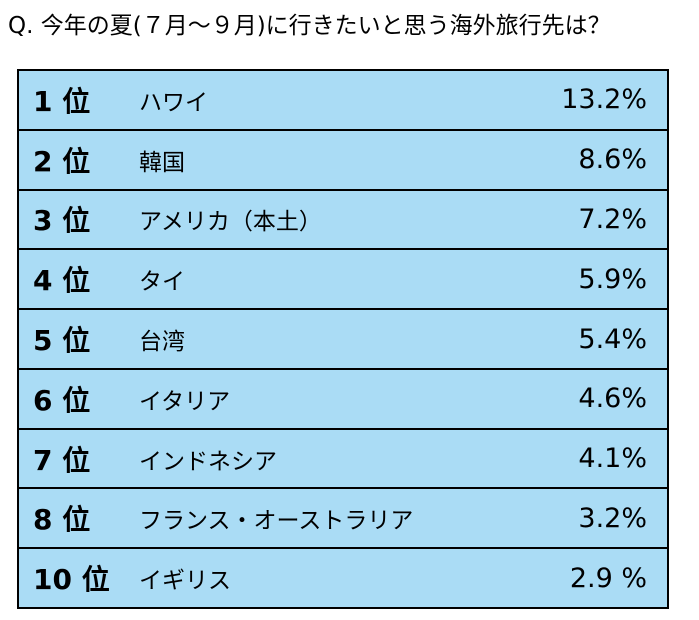 The image size is (699, 620). I want to click on ranking-row-5: 5 位 台湾 5.4%, so click(343, 340).